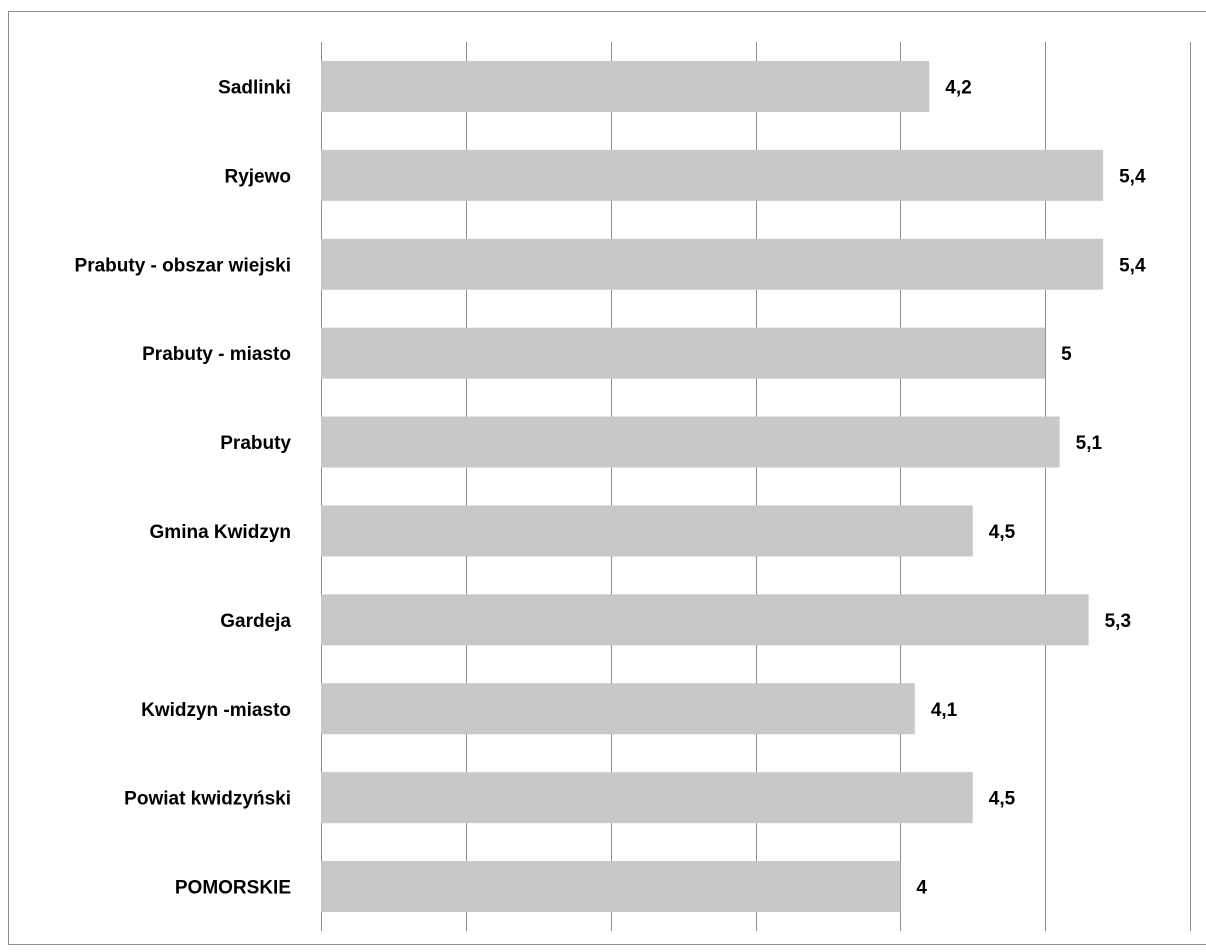  Describe the element at coordinates (216, 710) in the screenshot. I see `category-label: Kwidzyn -miasto` at that location.